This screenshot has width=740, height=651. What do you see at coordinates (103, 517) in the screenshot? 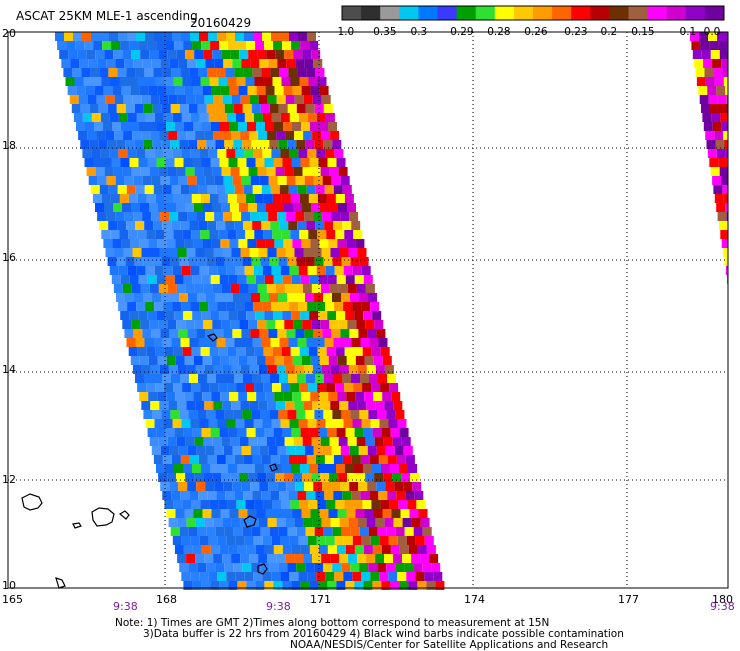
I see `island-outline` at bounding box center [103, 517].